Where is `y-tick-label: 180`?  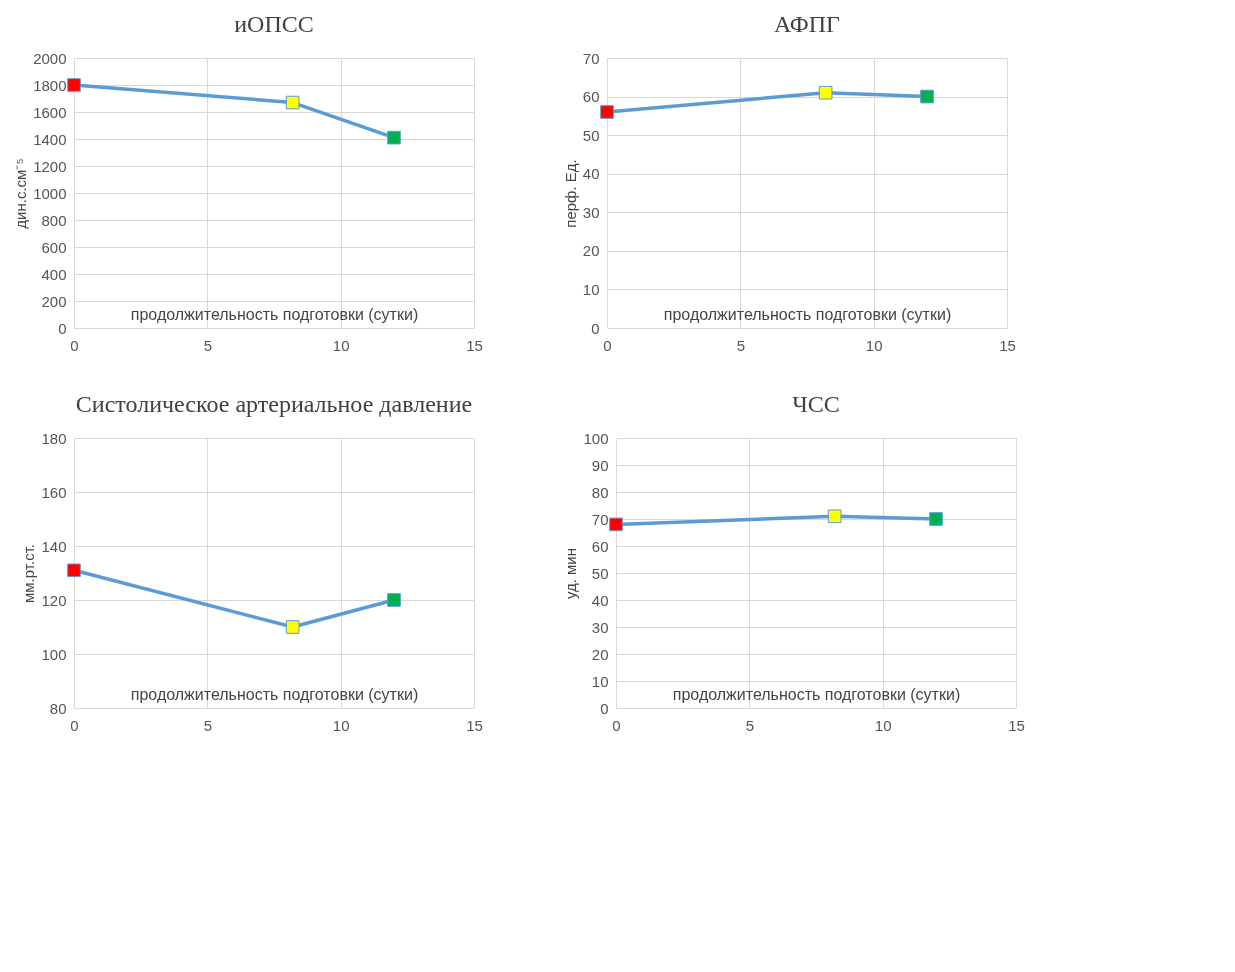 y-tick-label: 180 is located at coordinates (54, 438).